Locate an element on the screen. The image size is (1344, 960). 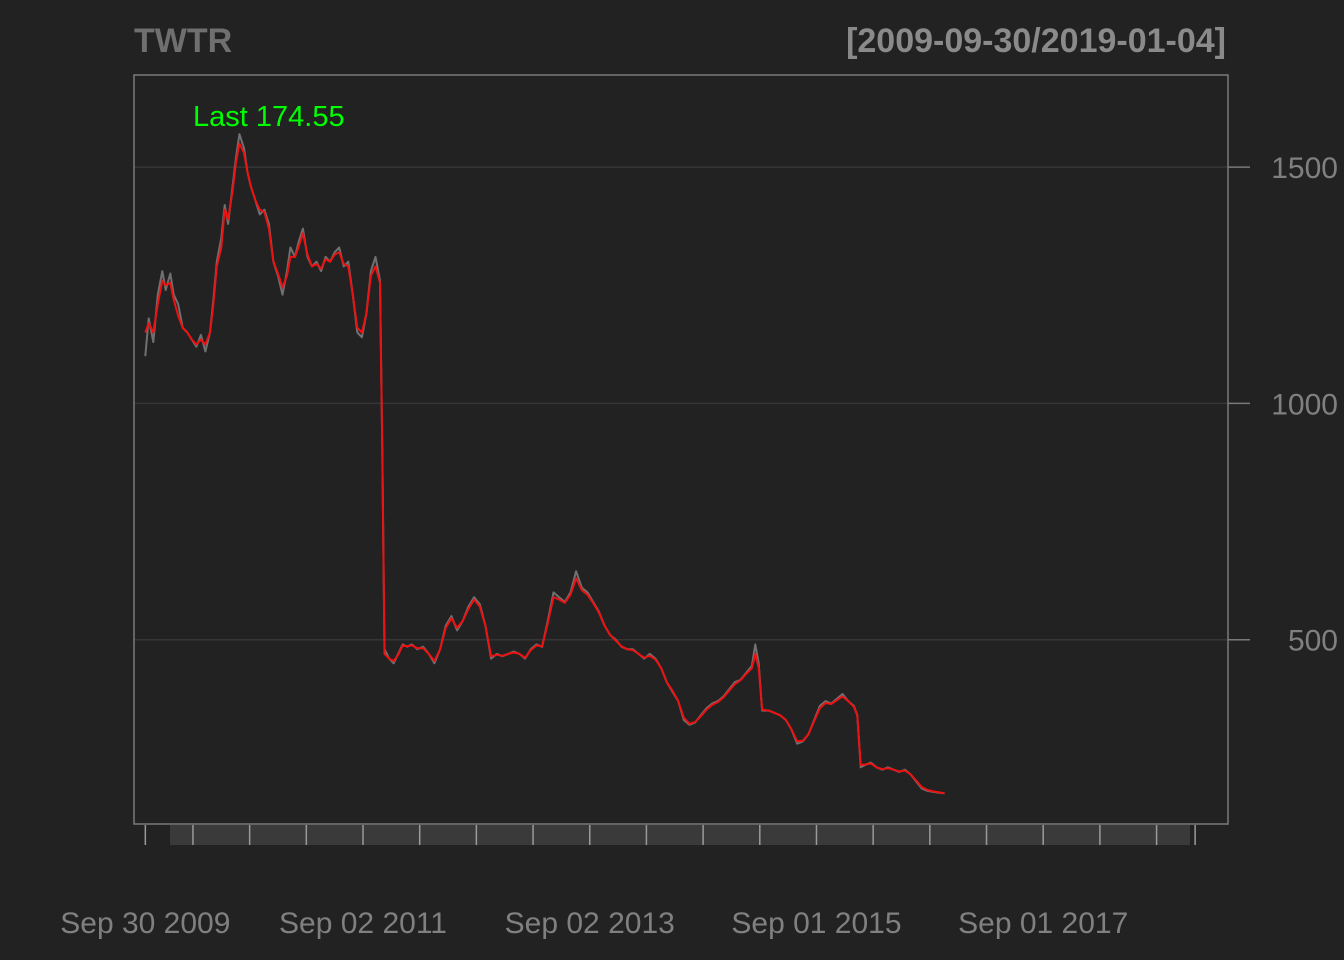
y-tick-label: 500 is located at coordinates (1313, 641).